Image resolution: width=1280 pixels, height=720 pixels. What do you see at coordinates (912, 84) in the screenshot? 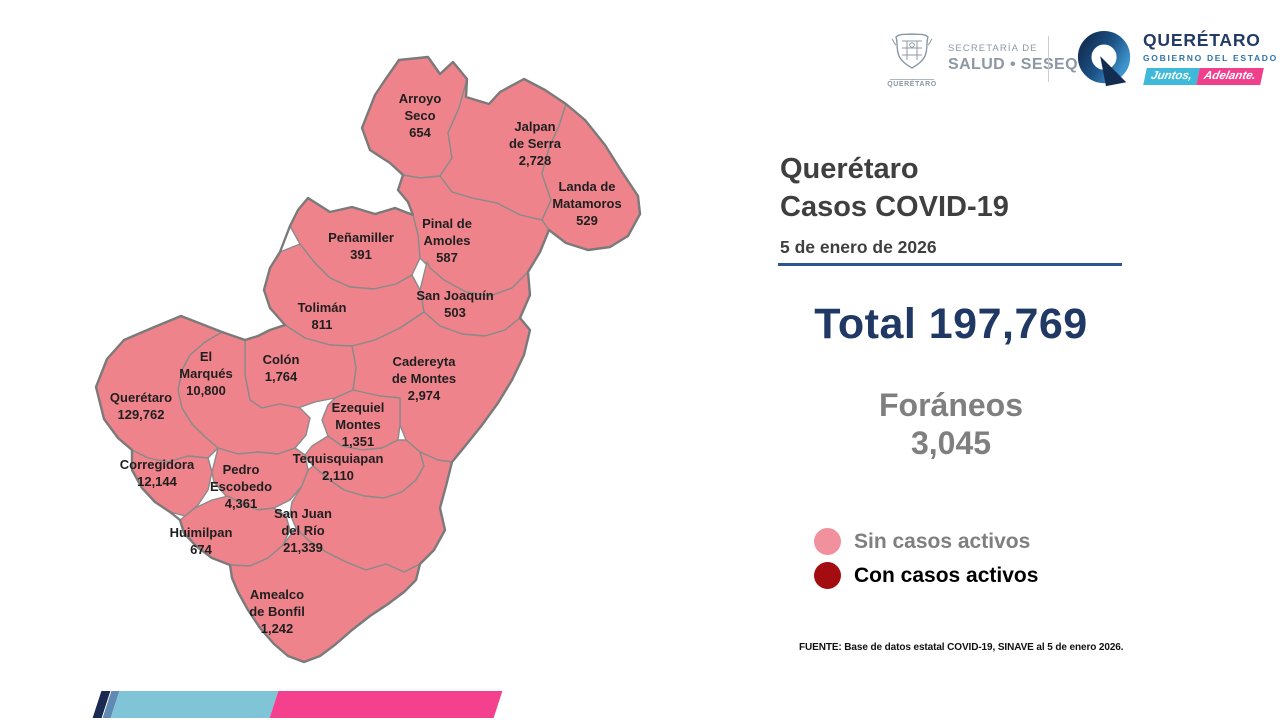
I see `crest-caption: QUERÉTARO` at bounding box center [912, 84].